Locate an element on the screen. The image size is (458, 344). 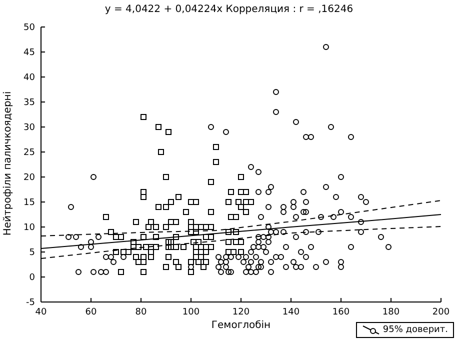
y-tick-label: 0 is located at coordinates (32, 278).